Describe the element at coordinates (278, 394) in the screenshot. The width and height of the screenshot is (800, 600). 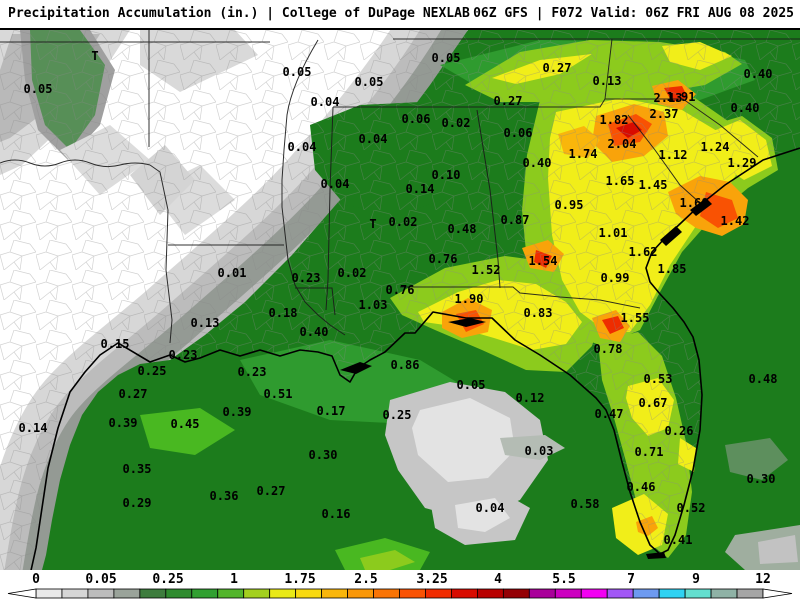
I see `precip-value-label: 0.51` at that location.